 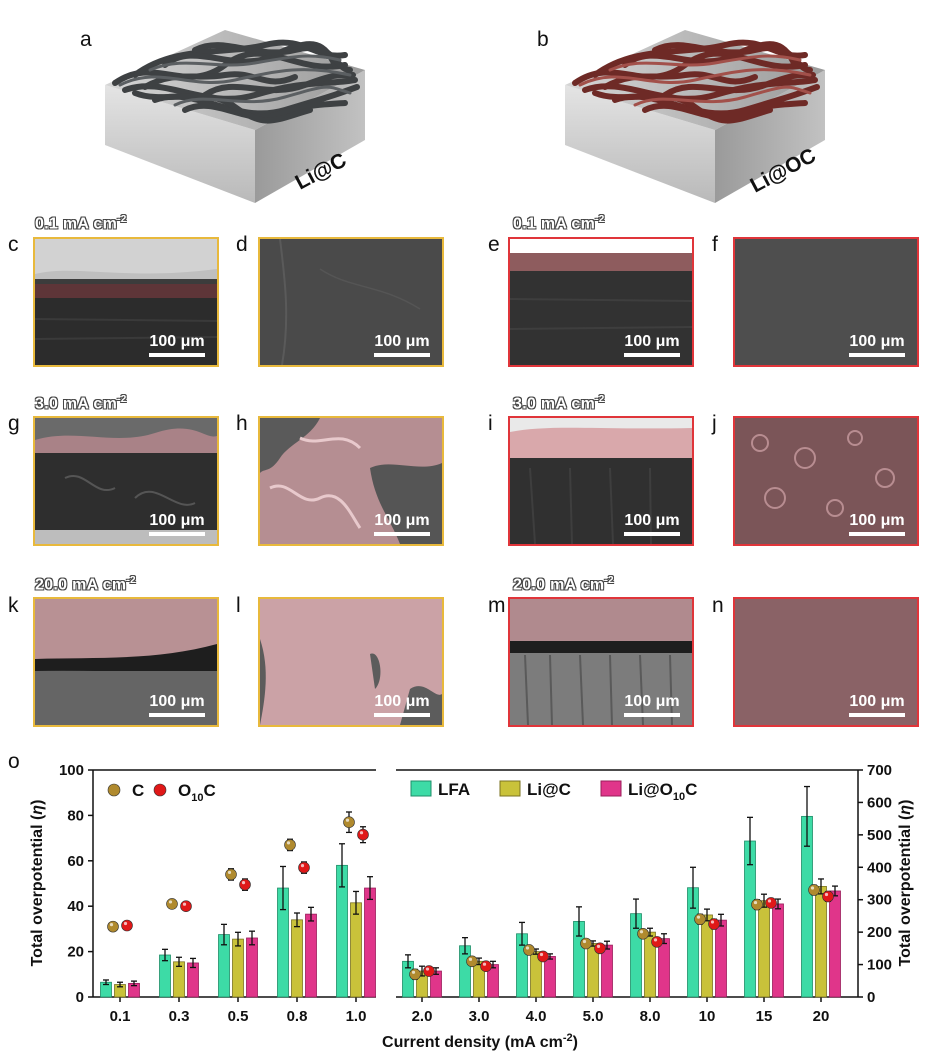 I want to click on panel-label-j: j, so click(x=714, y=423).